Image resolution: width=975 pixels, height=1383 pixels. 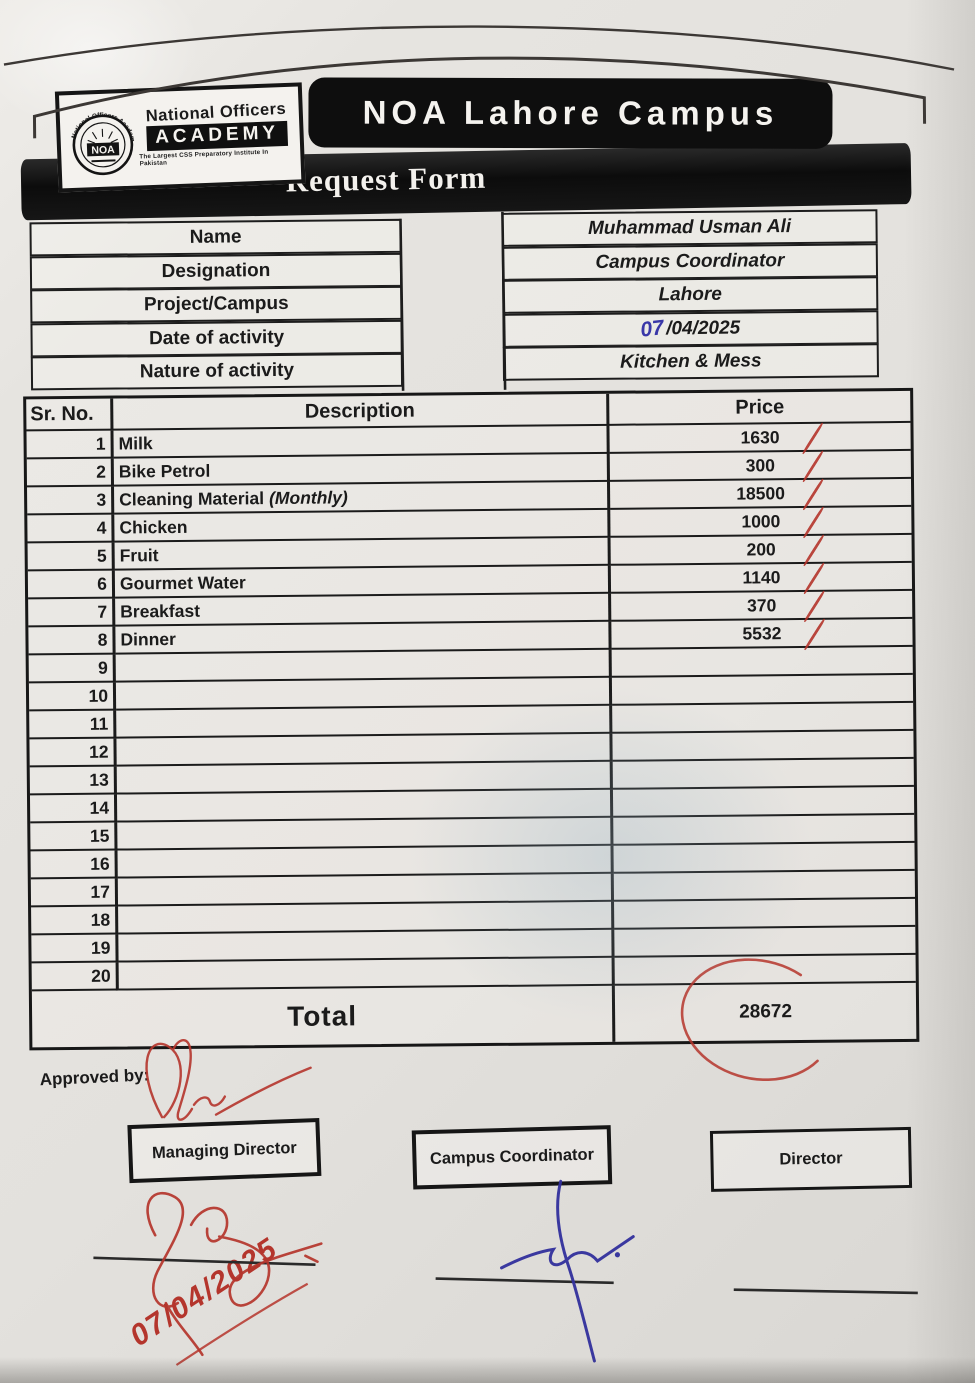 What do you see at coordinates (691, 362) in the screenshot?
I see `info-value-nature-of-activity: Kitchen & Mess` at bounding box center [691, 362].